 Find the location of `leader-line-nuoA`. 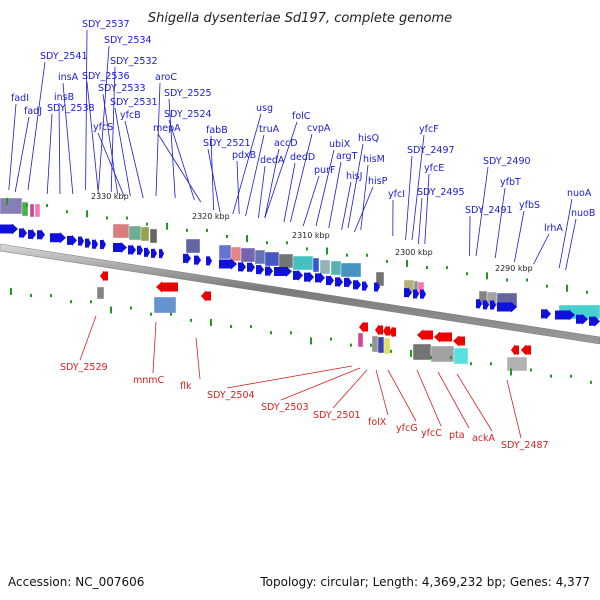

leader-line-nuoA is located at coordinates (565, 233).